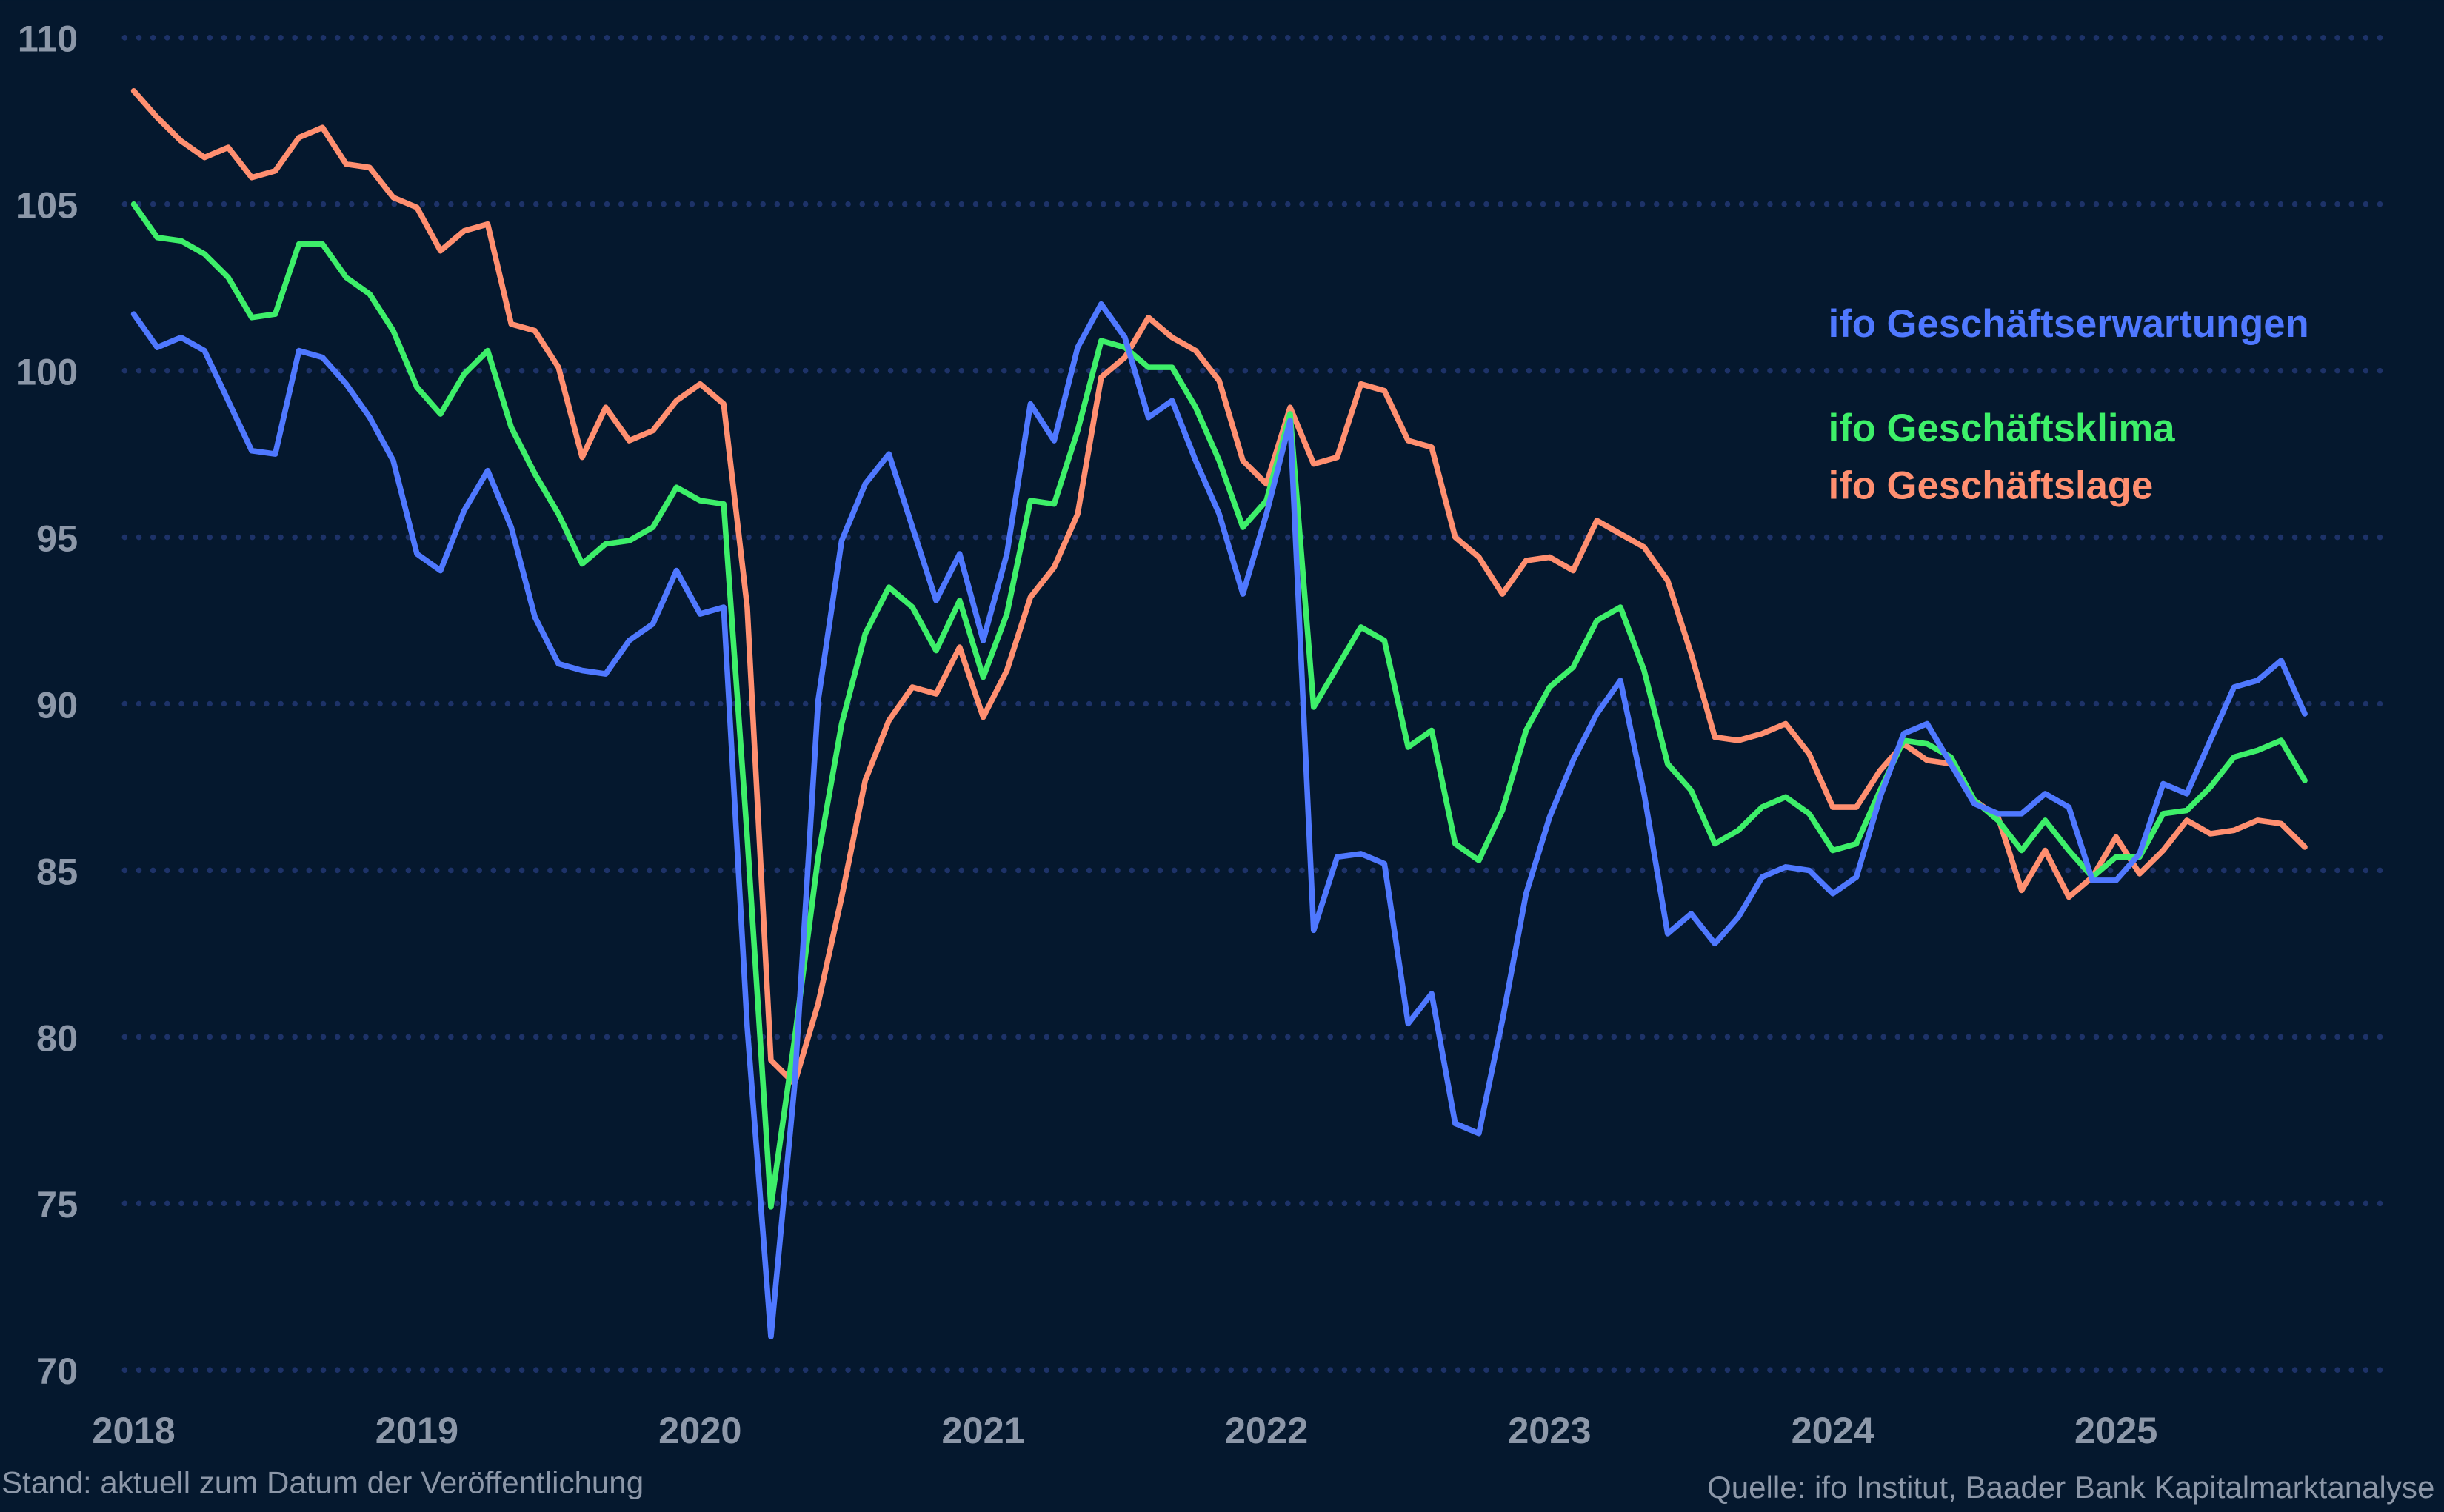 Image resolution: width=2444 pixels, height=1512 pixels. I want to click on y-tick-label: 95, so click(57, 539).